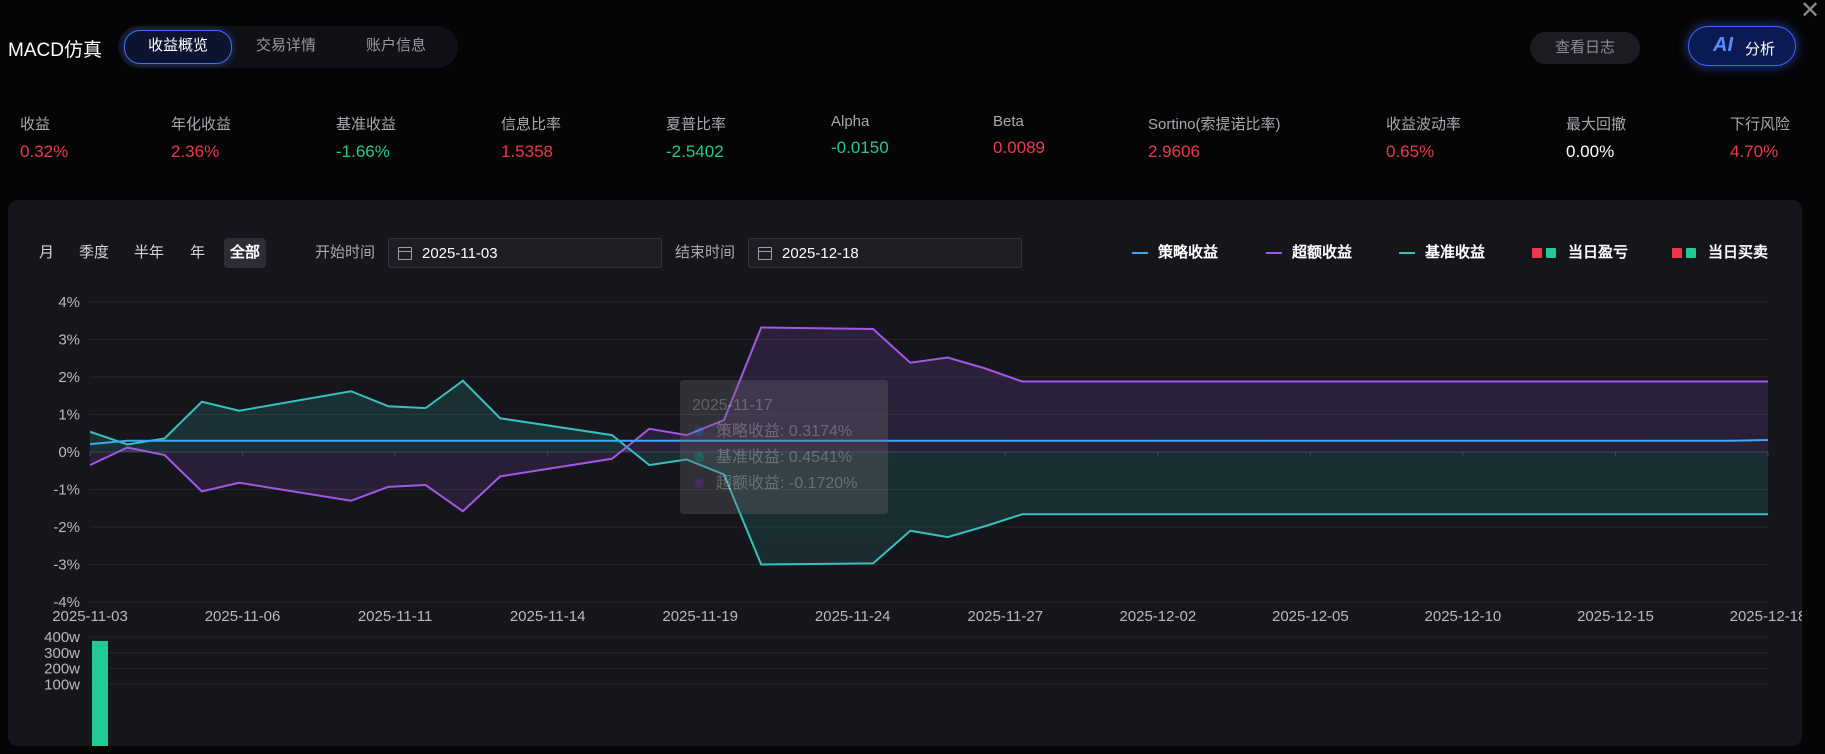 The width and height of the screenshot is (1825, 754). Describe the element at coordinates (62, 684) in the screenshot. I see `bar-y-tick-label: 100w` at that location.